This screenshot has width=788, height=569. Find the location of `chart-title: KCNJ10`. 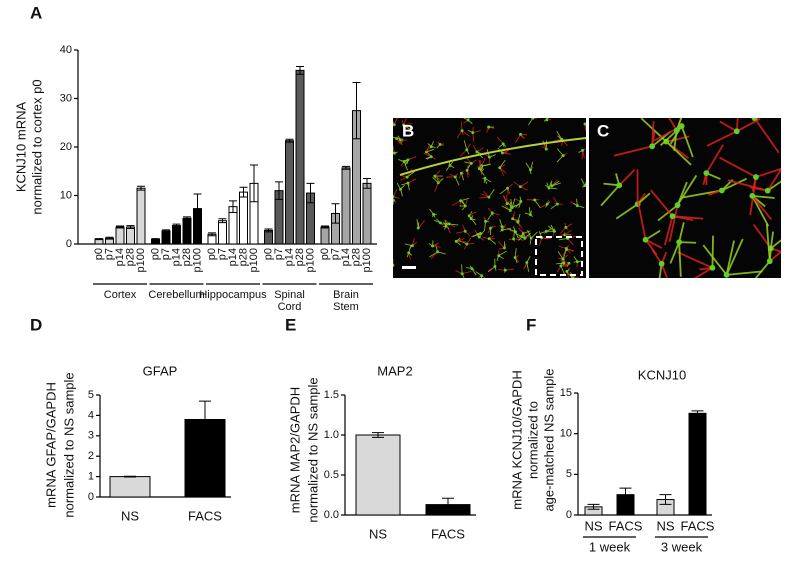

chart-title: KCNJ10 is located at coordinates (662, 374).